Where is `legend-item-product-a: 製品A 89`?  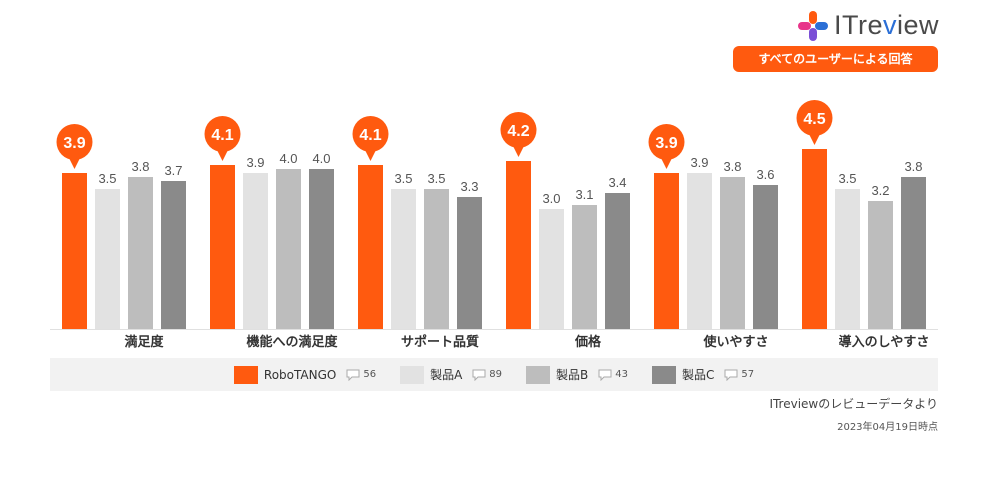
legend-item-product-a: 製品A 89 is located at coordinates (451, 374).